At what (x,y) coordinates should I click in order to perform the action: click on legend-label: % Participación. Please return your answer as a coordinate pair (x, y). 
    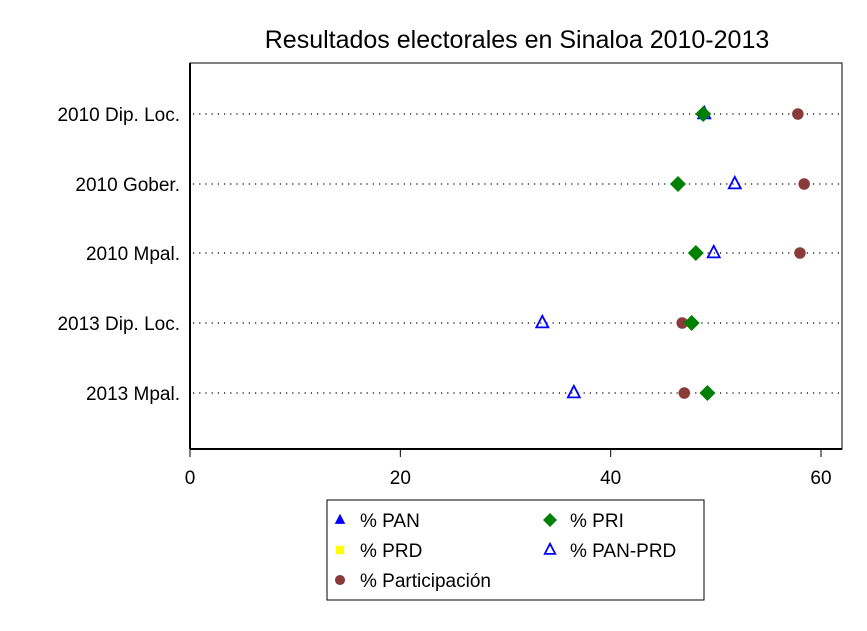
    Looking at the image, I should click on (425, 581).